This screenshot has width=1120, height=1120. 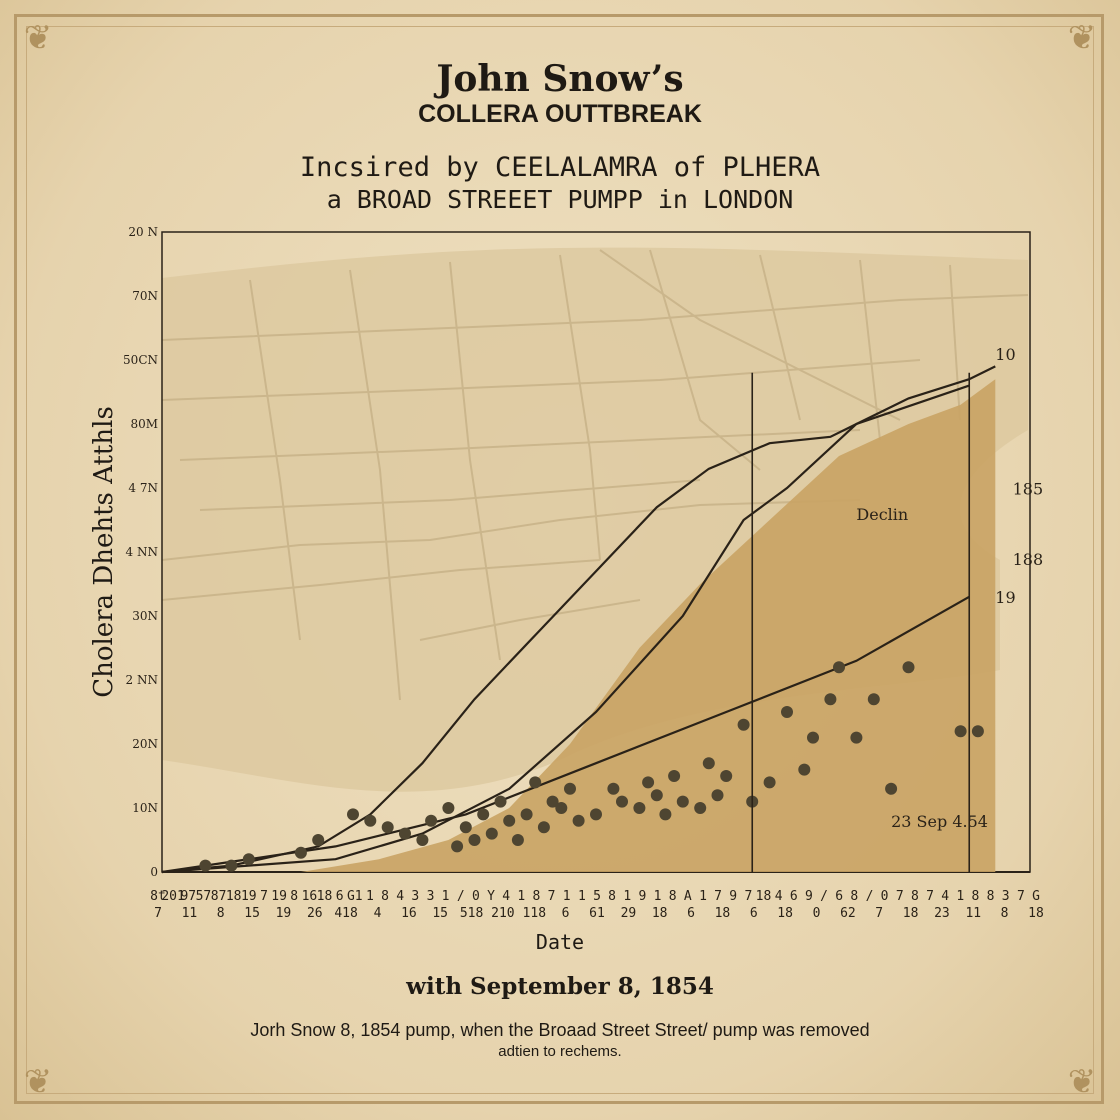 What do you see at coordinates (688, 896) in the screenshot?
I see `x-tick-label: A` at bounding box center [688, 896].